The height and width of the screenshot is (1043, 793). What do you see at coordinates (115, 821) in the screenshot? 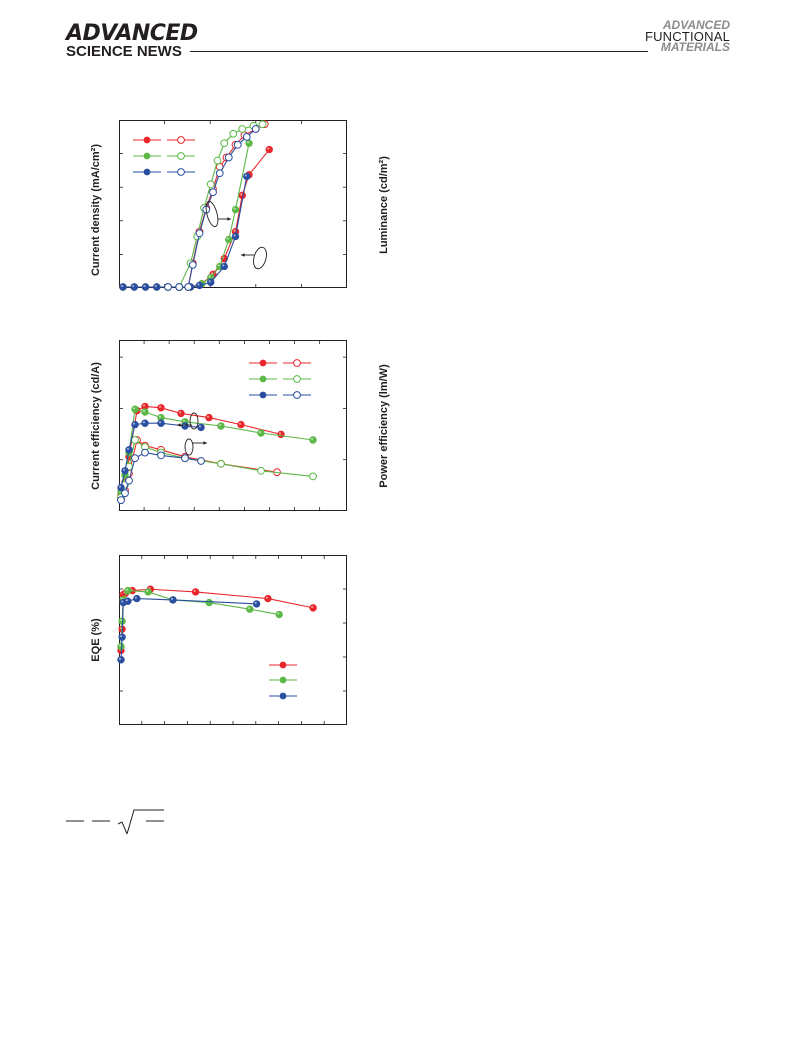
I see `formula-fragment` at bounding box center [115, 821].